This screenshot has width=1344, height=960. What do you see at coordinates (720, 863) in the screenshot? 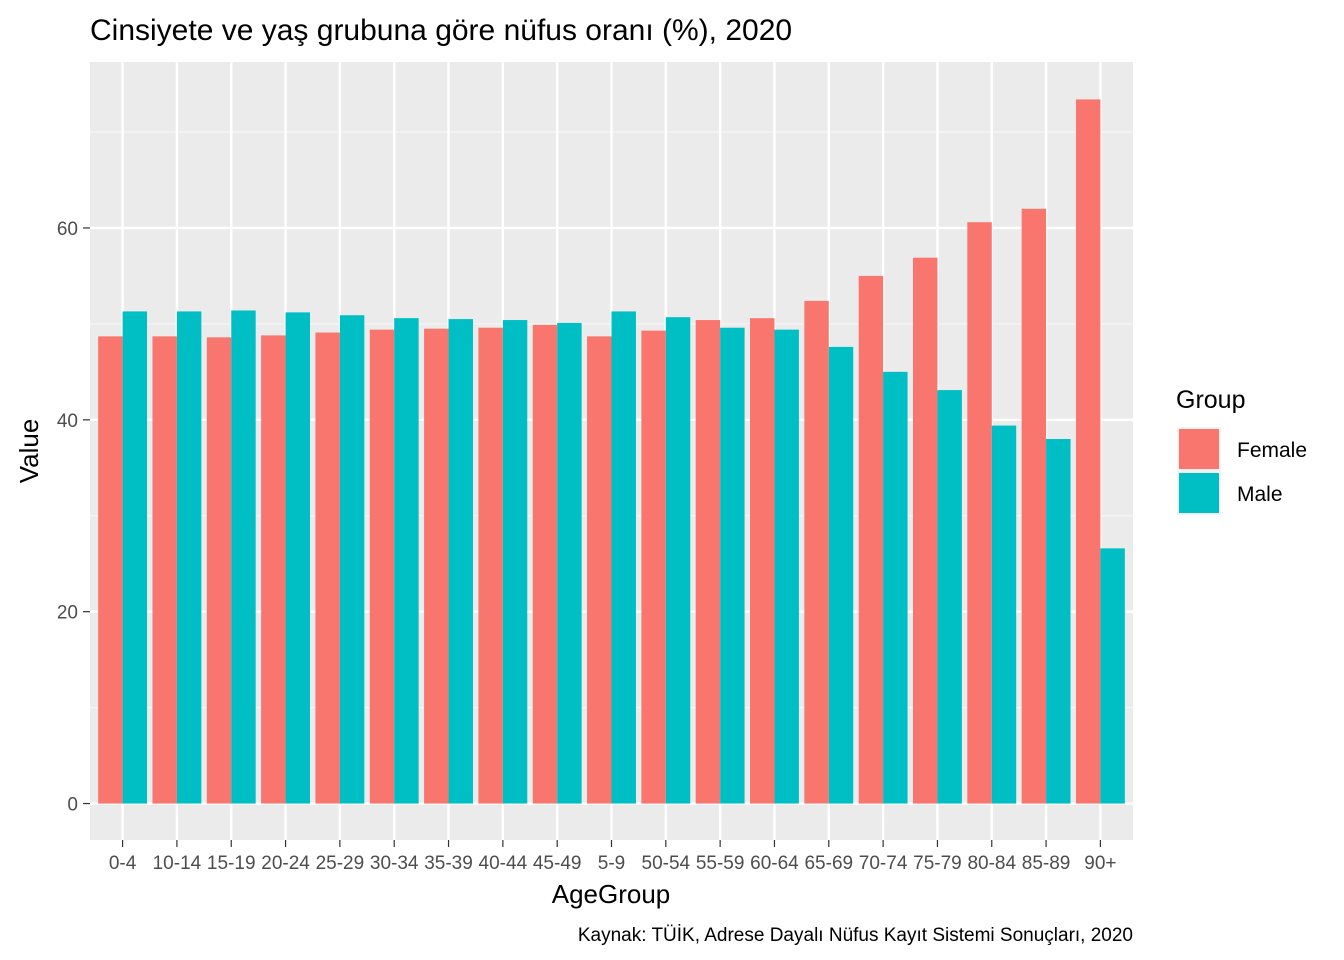
I see `x-tick-label: 55-59` at bounding box center [720, 863].